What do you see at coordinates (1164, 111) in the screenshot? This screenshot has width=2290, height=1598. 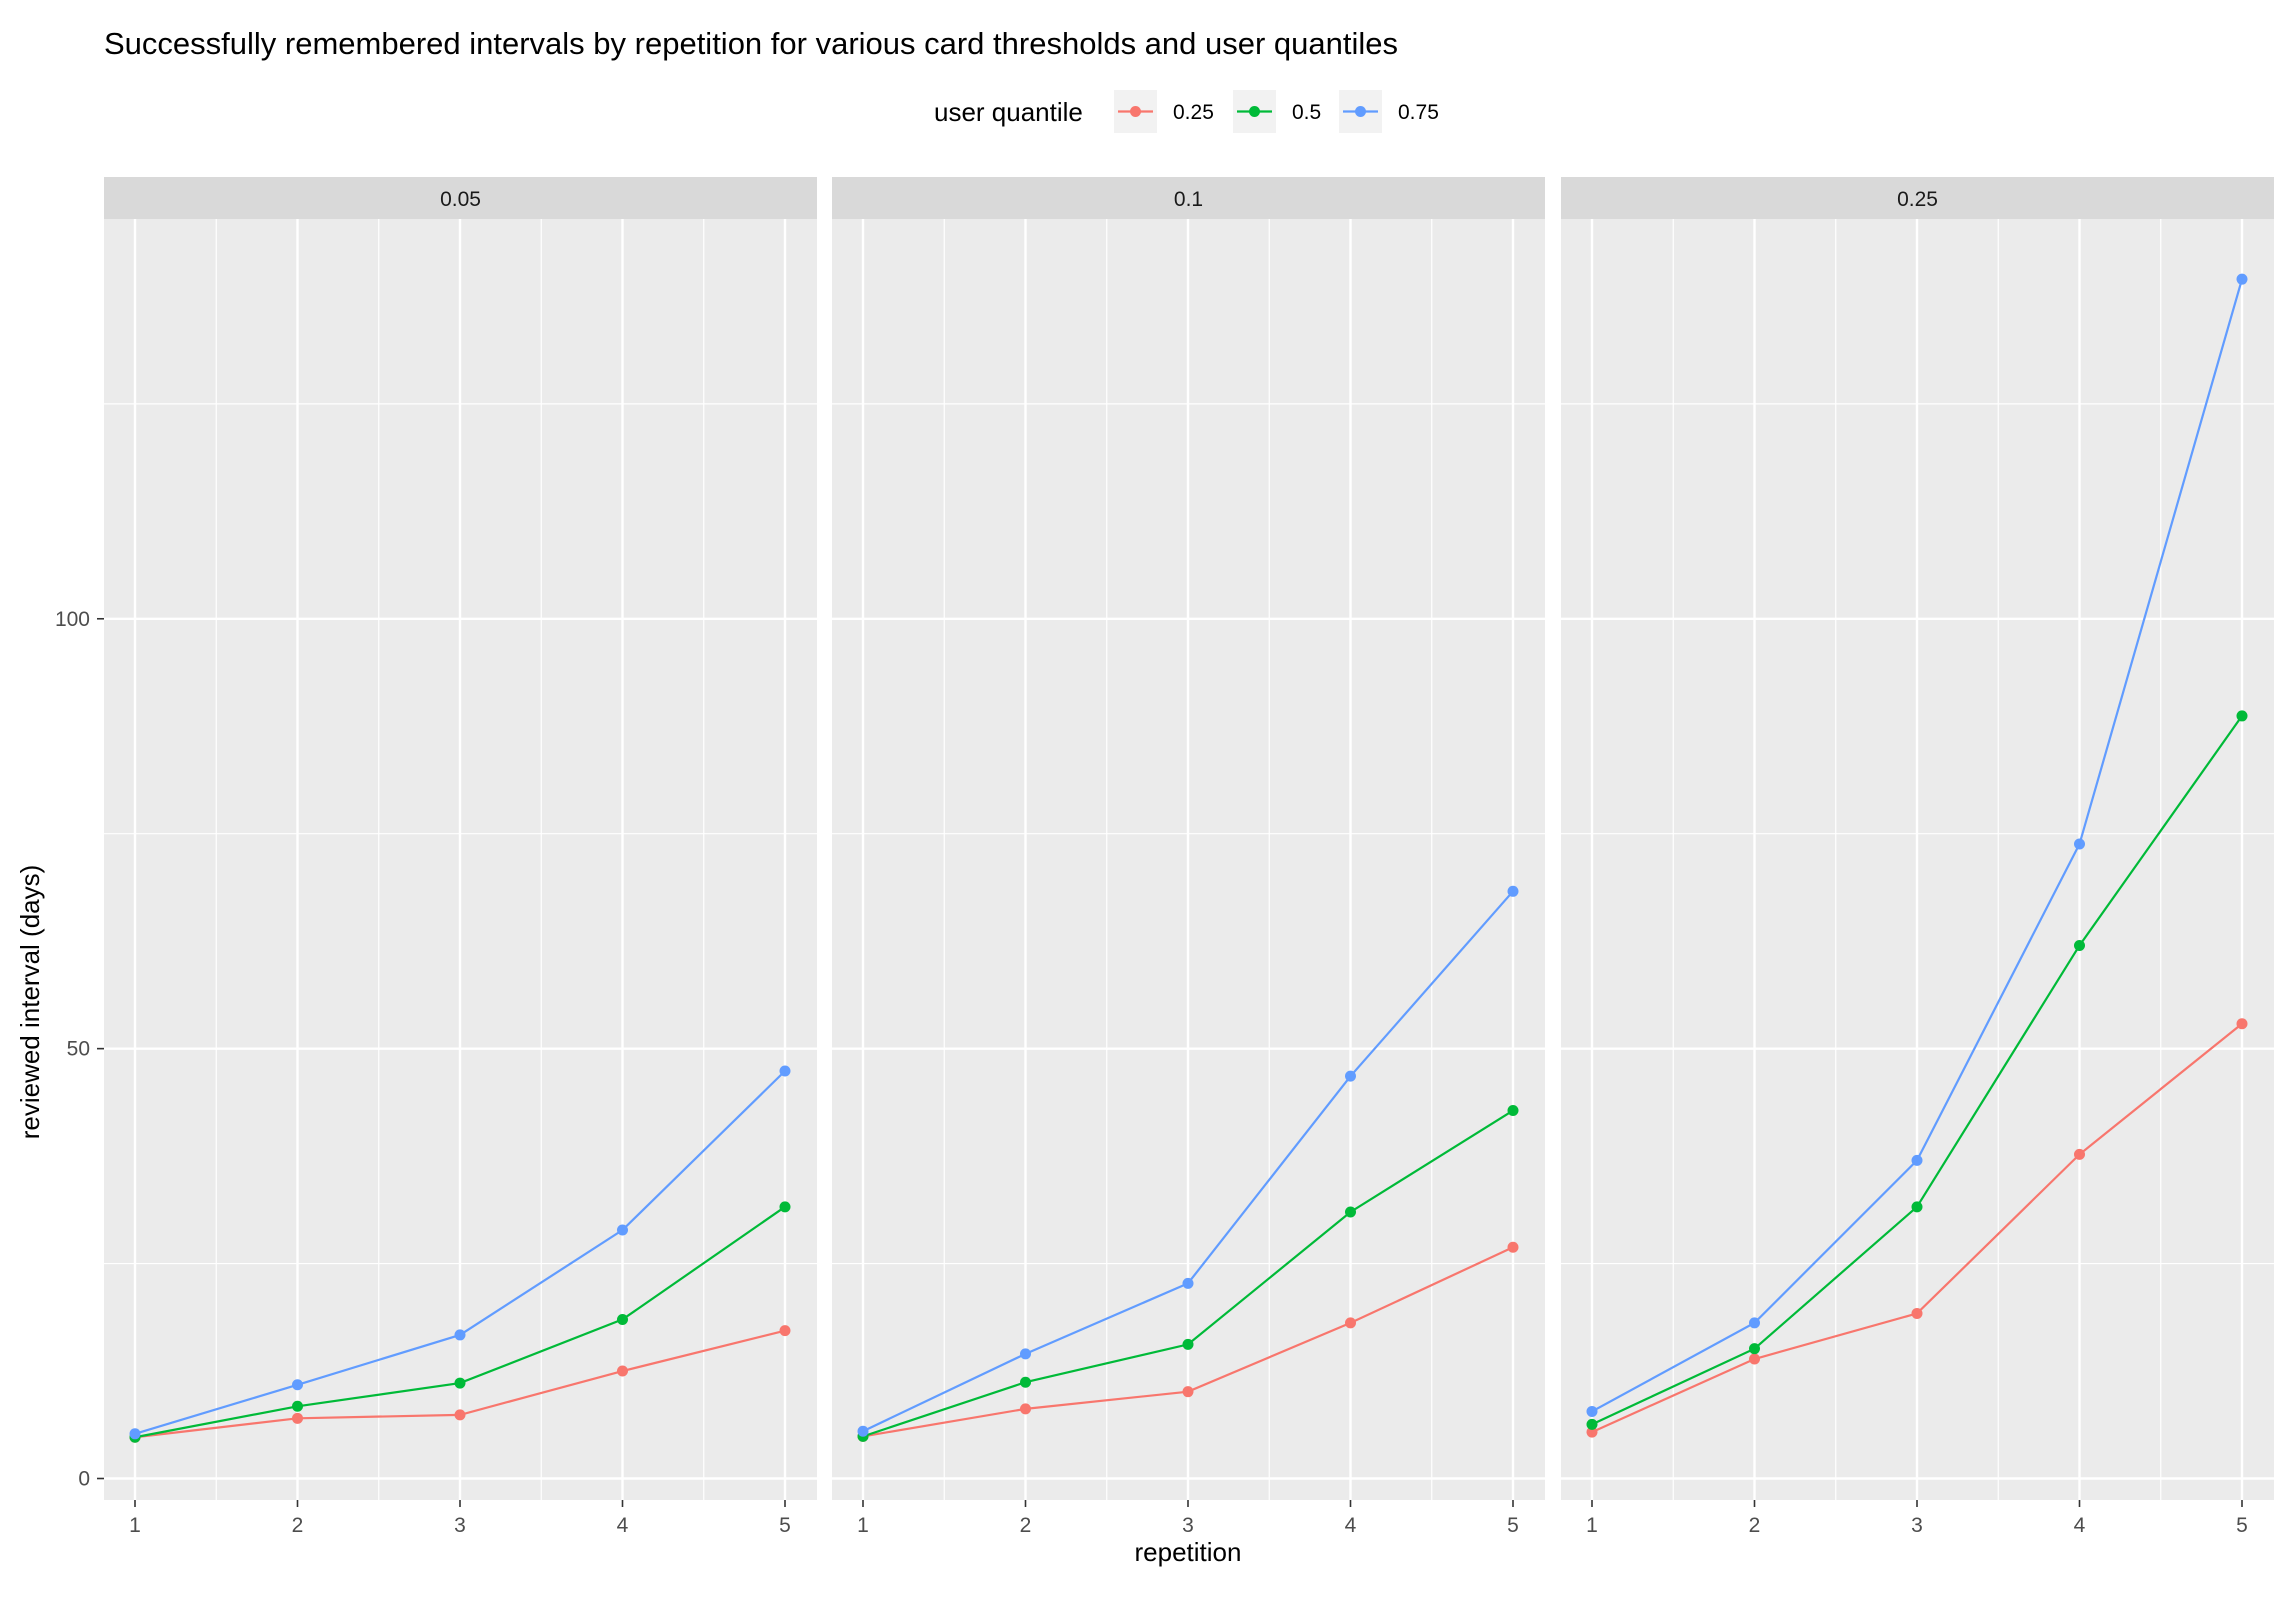 I see `legend-entry-0.25: 0.25` at bounding box center [1164, 111].